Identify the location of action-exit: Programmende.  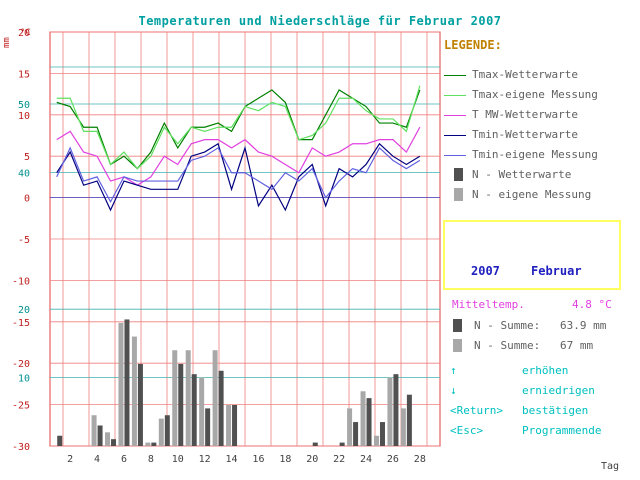
(562, 430).